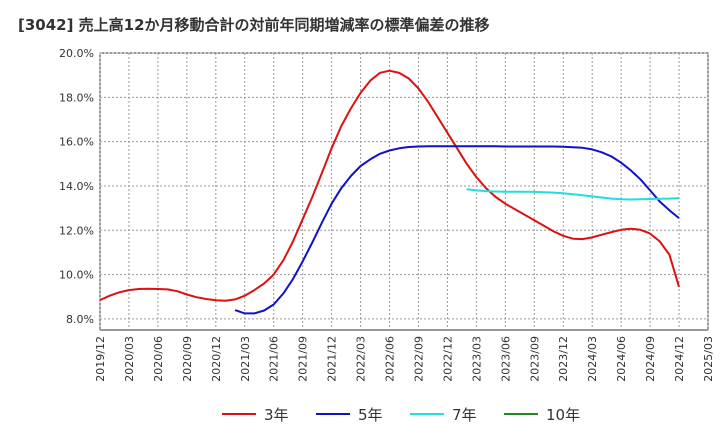 The image size is (720, 440). I want to click on x-tick-label: 2021/03, so click(245, 359).